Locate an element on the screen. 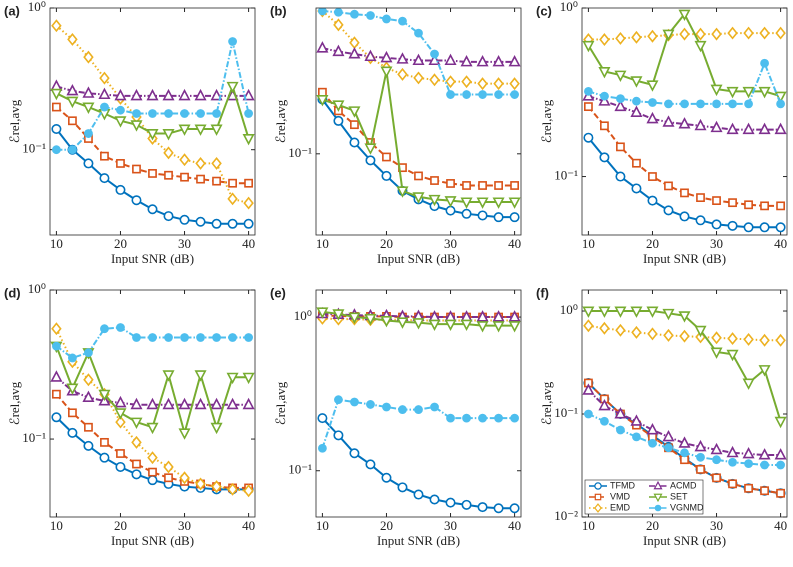  y-tick-label: 10⁰ is located at coordinates (569, 7).